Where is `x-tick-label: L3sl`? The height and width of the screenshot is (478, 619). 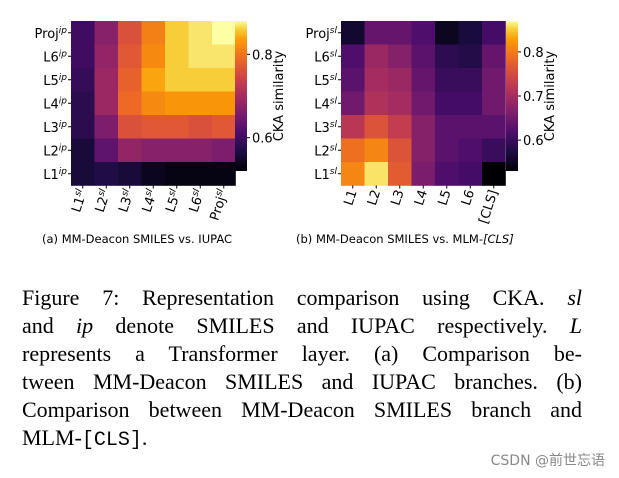 x-tick-label: L3sl is located at coordinates (126, 200).